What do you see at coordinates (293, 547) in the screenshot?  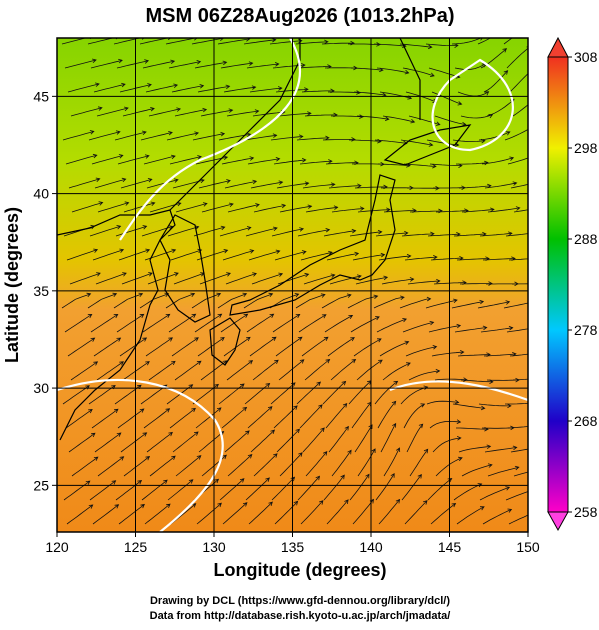 I see `x-tick-label: 135` at bounding box center [293, 547].